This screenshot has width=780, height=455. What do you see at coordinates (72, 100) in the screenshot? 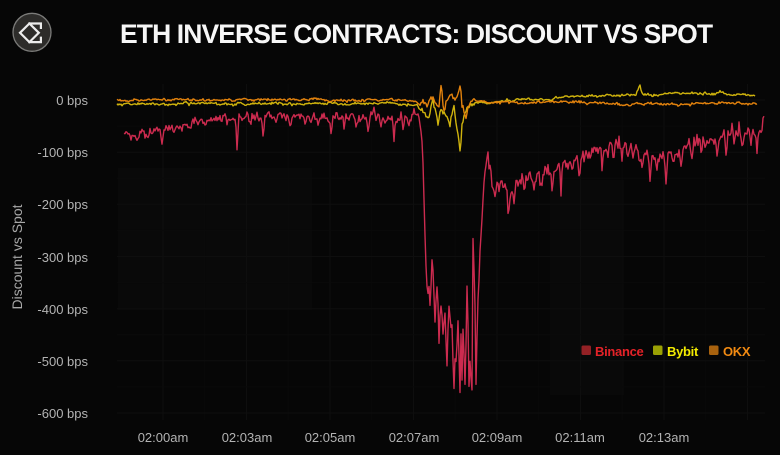
I see `svg-text: 0 bps` at bounding box center [72, 100].